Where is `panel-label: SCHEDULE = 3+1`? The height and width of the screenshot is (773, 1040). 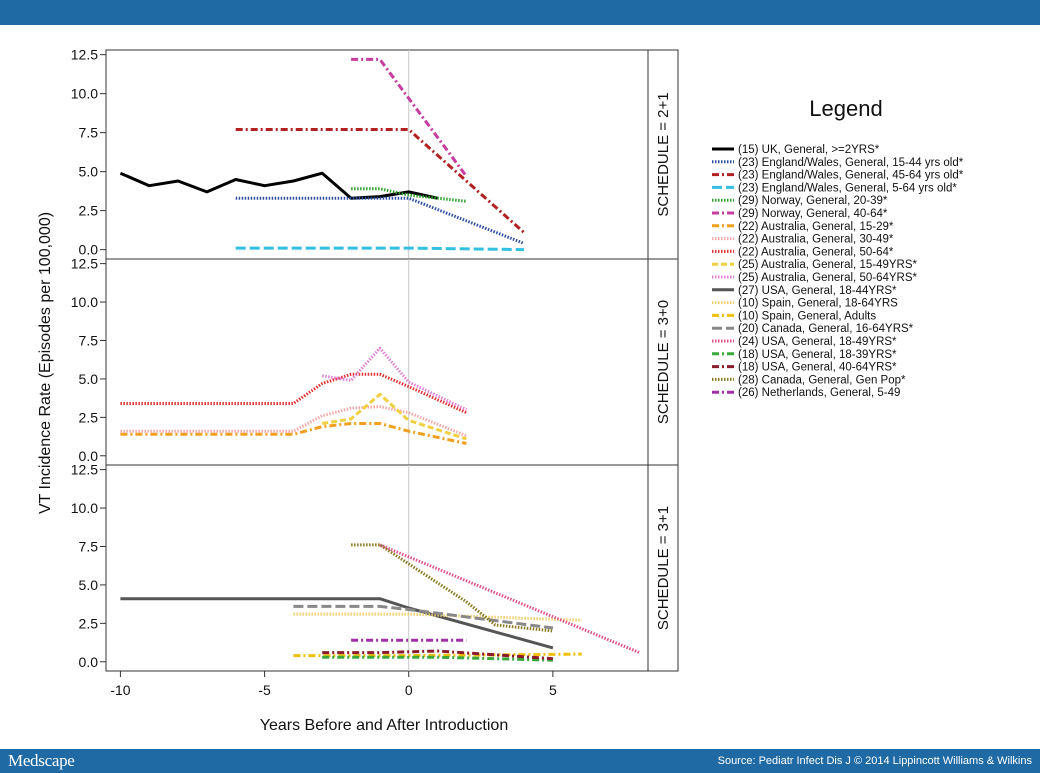 panel-label: SCHEDULE = 3+1 is located at coordinates (663, 568).